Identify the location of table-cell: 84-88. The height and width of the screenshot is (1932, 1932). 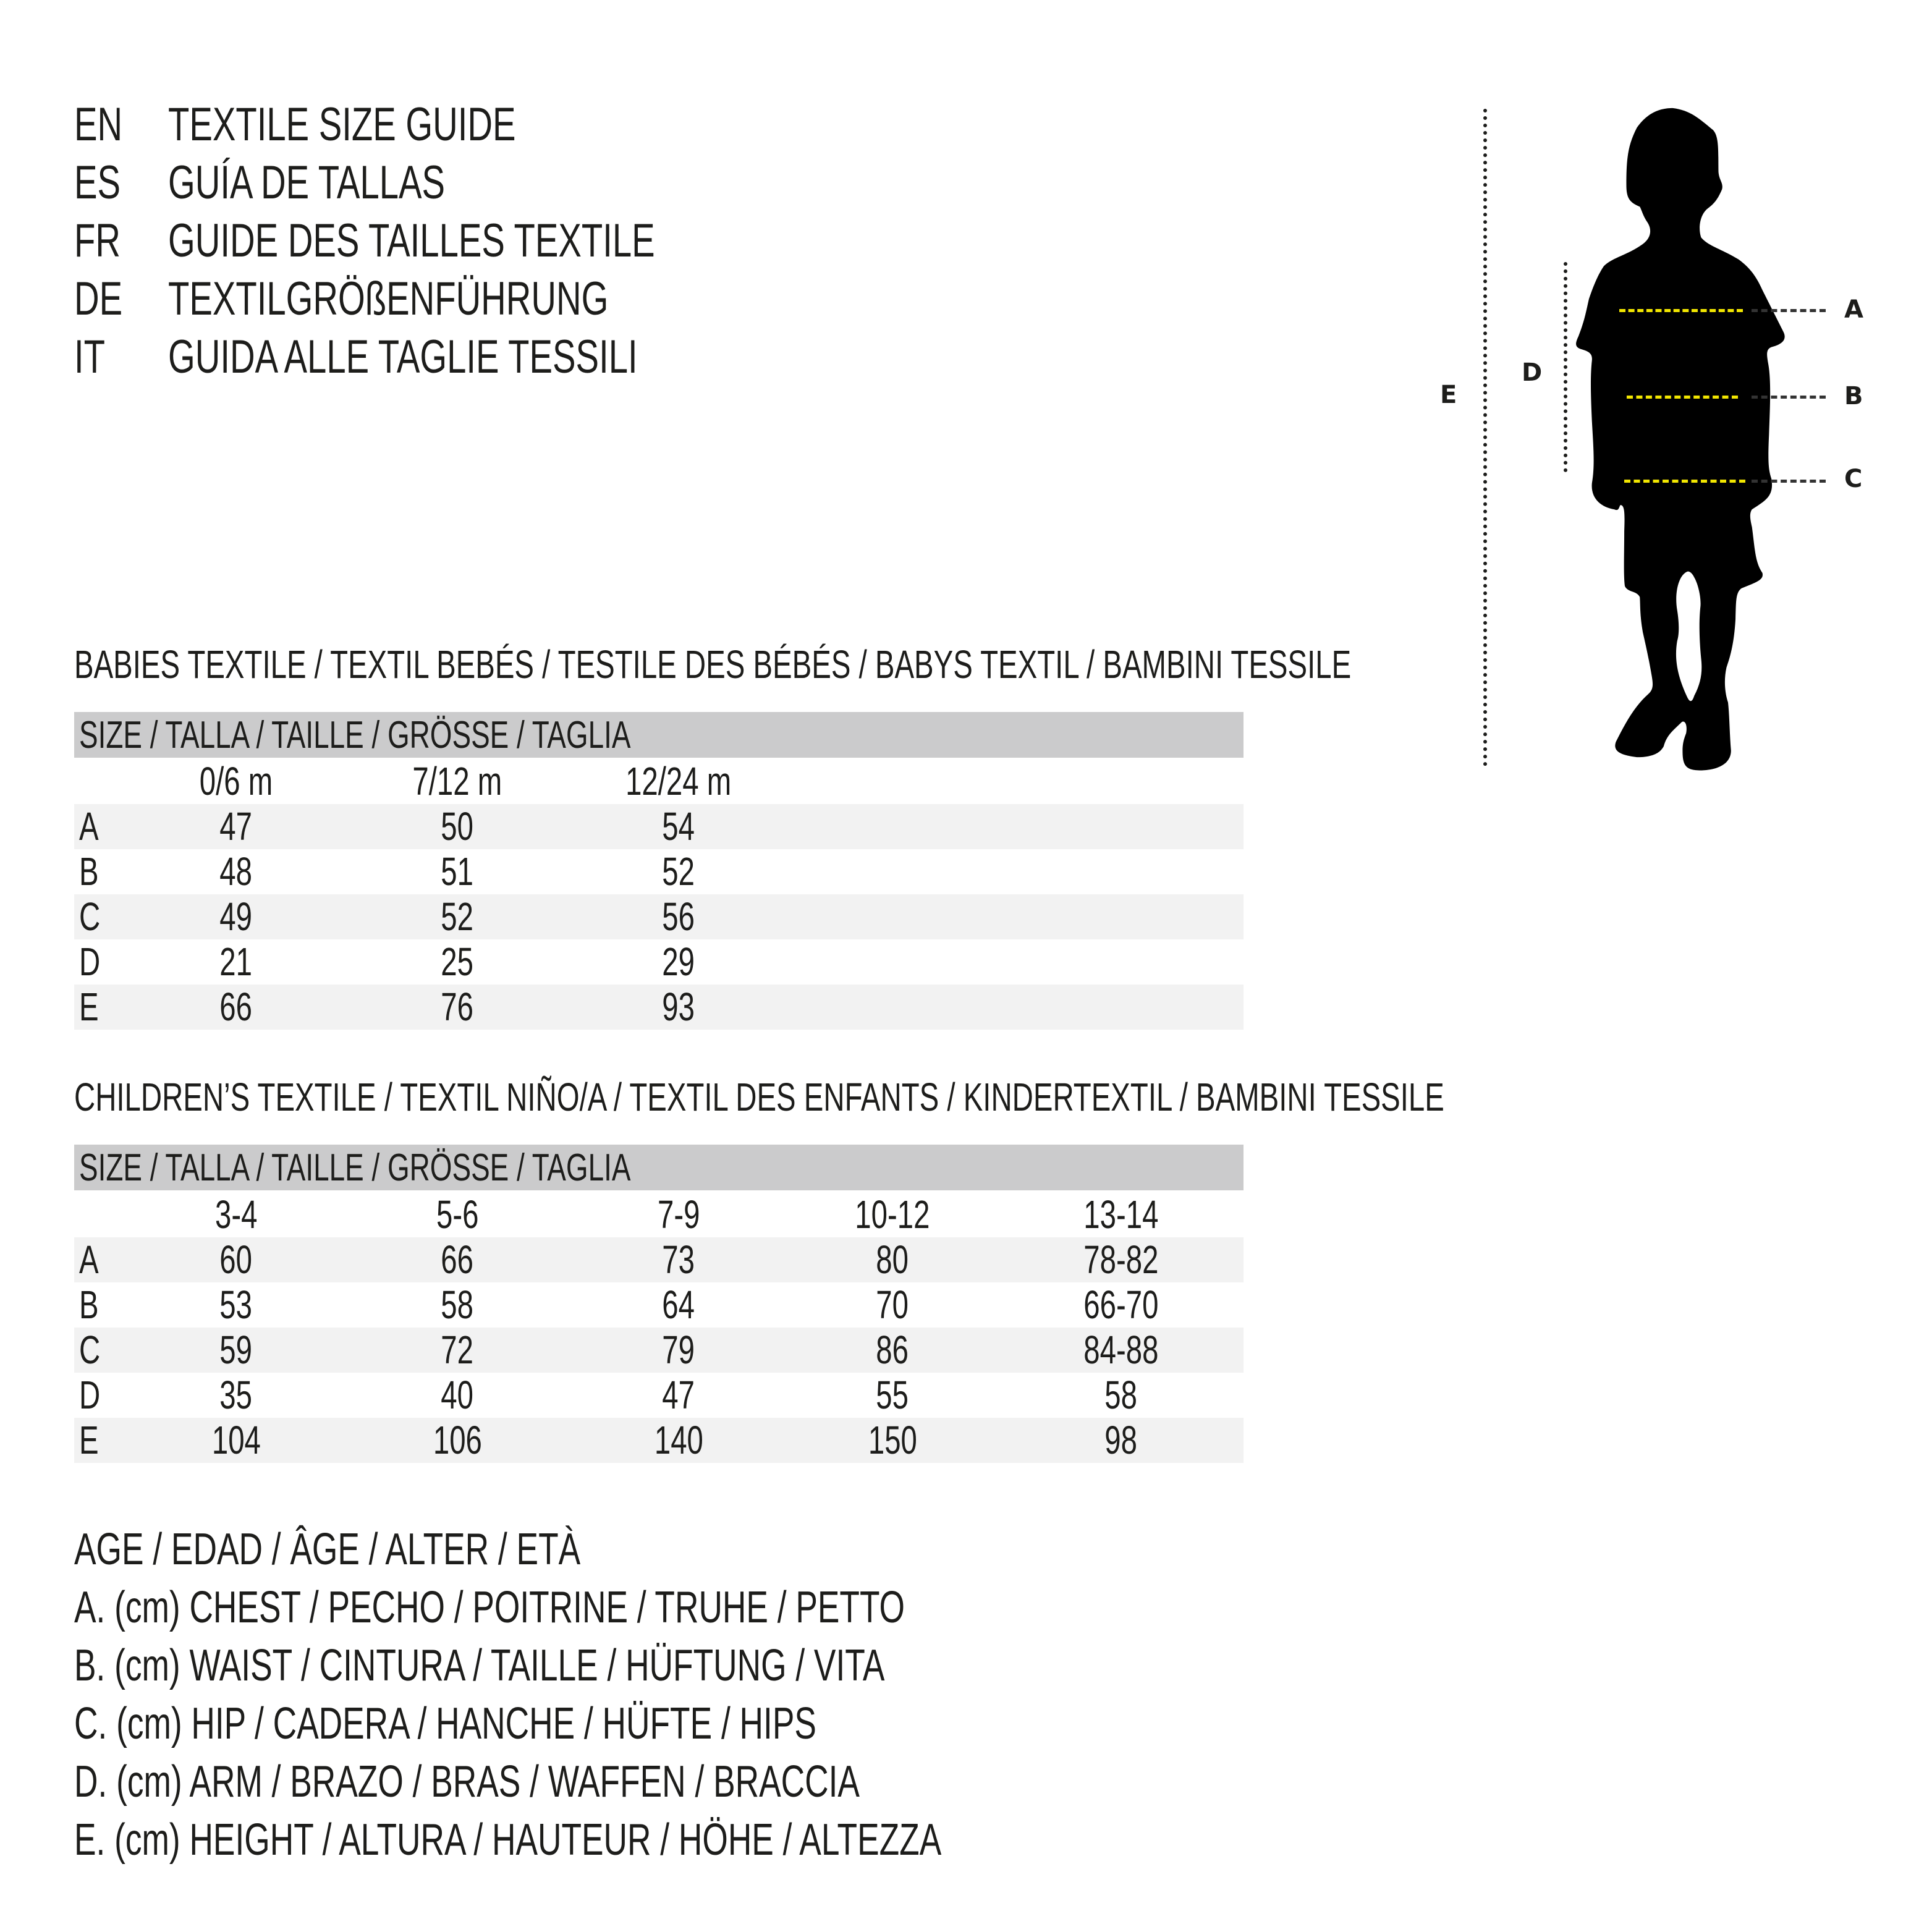
(1121, 1350).